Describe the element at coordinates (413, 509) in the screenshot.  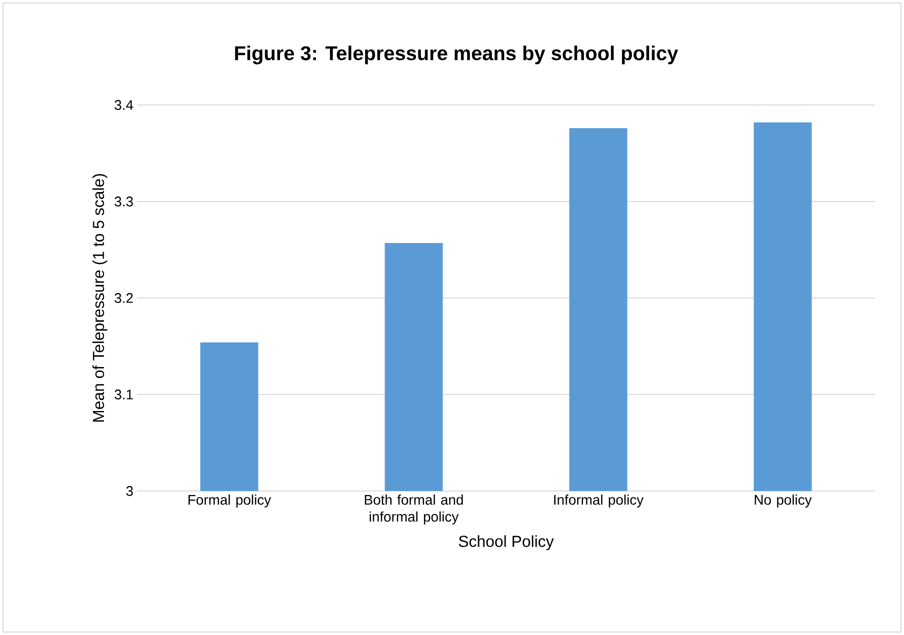
I see `x-tick-label: Both formal and informal policy` at that location.